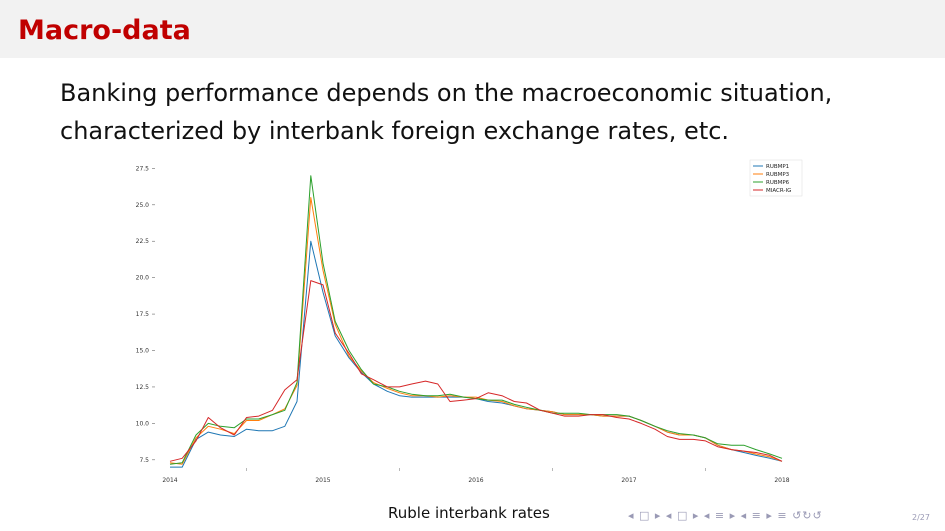  I want to click on x-axis: 2014 2015 2016 2017 2018, so click(476, 476).